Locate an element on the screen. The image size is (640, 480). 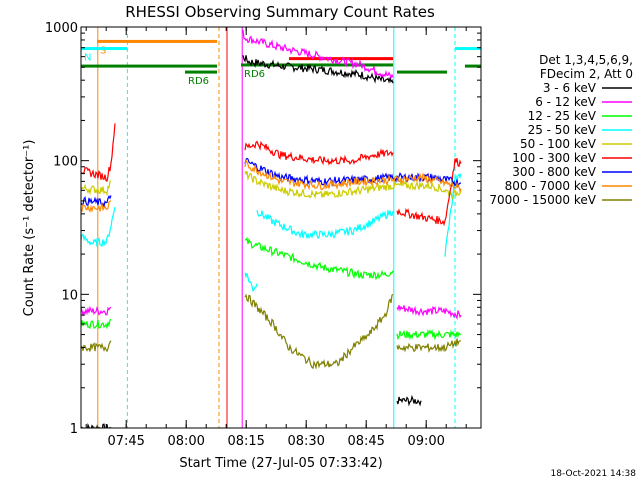
y-tick-label-1: 10 is located at coordinates (69, 295).